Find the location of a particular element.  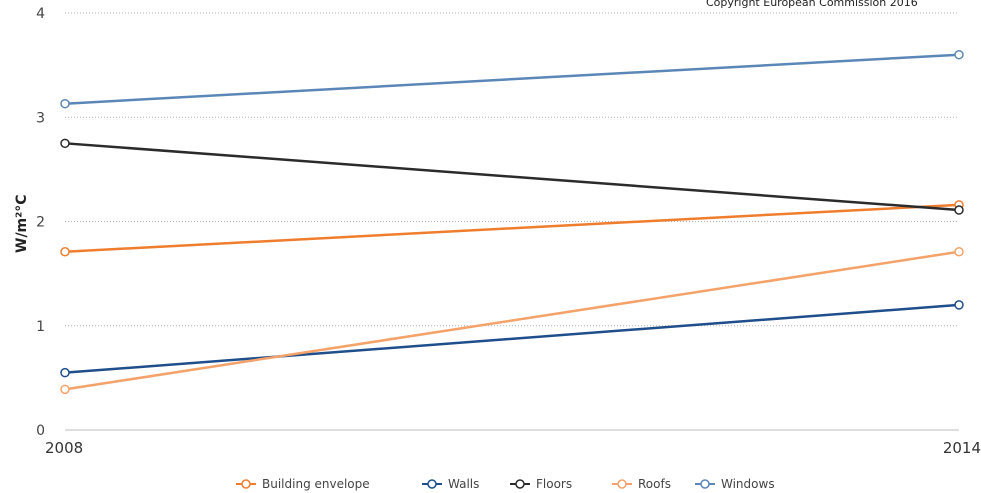

y-tick-label: 1 is located at coordinates (40, 327).